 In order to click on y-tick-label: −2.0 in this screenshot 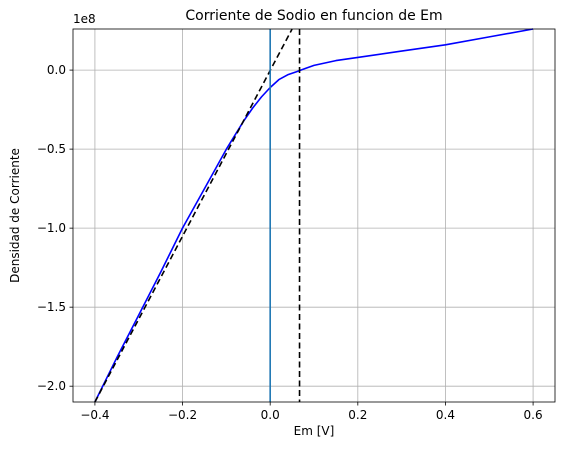, I will do `click(51, 386)`.